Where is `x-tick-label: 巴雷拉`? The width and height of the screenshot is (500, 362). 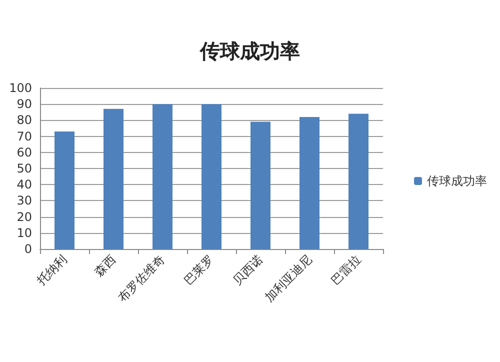
x-tick-label: 巴雷拉 is located at coordinates (346, 270).